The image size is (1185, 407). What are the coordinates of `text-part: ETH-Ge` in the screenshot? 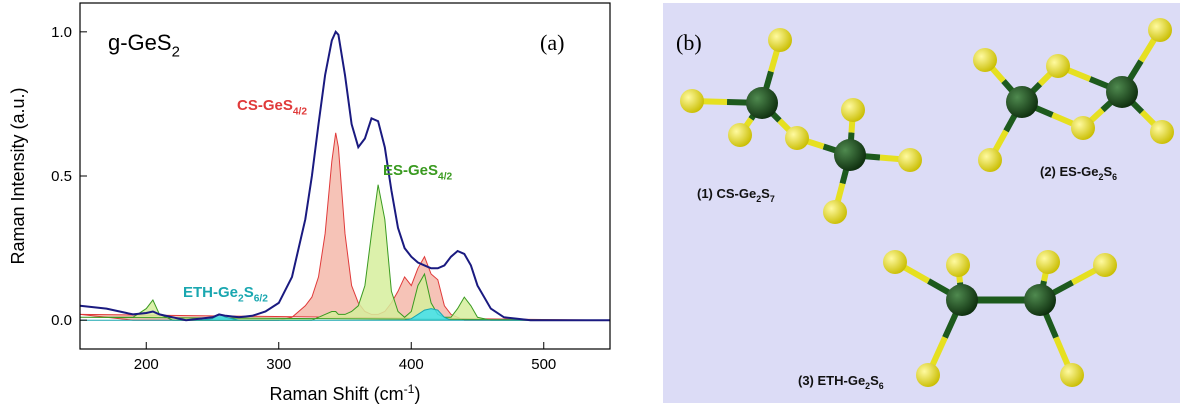 It's located at (210, 292).